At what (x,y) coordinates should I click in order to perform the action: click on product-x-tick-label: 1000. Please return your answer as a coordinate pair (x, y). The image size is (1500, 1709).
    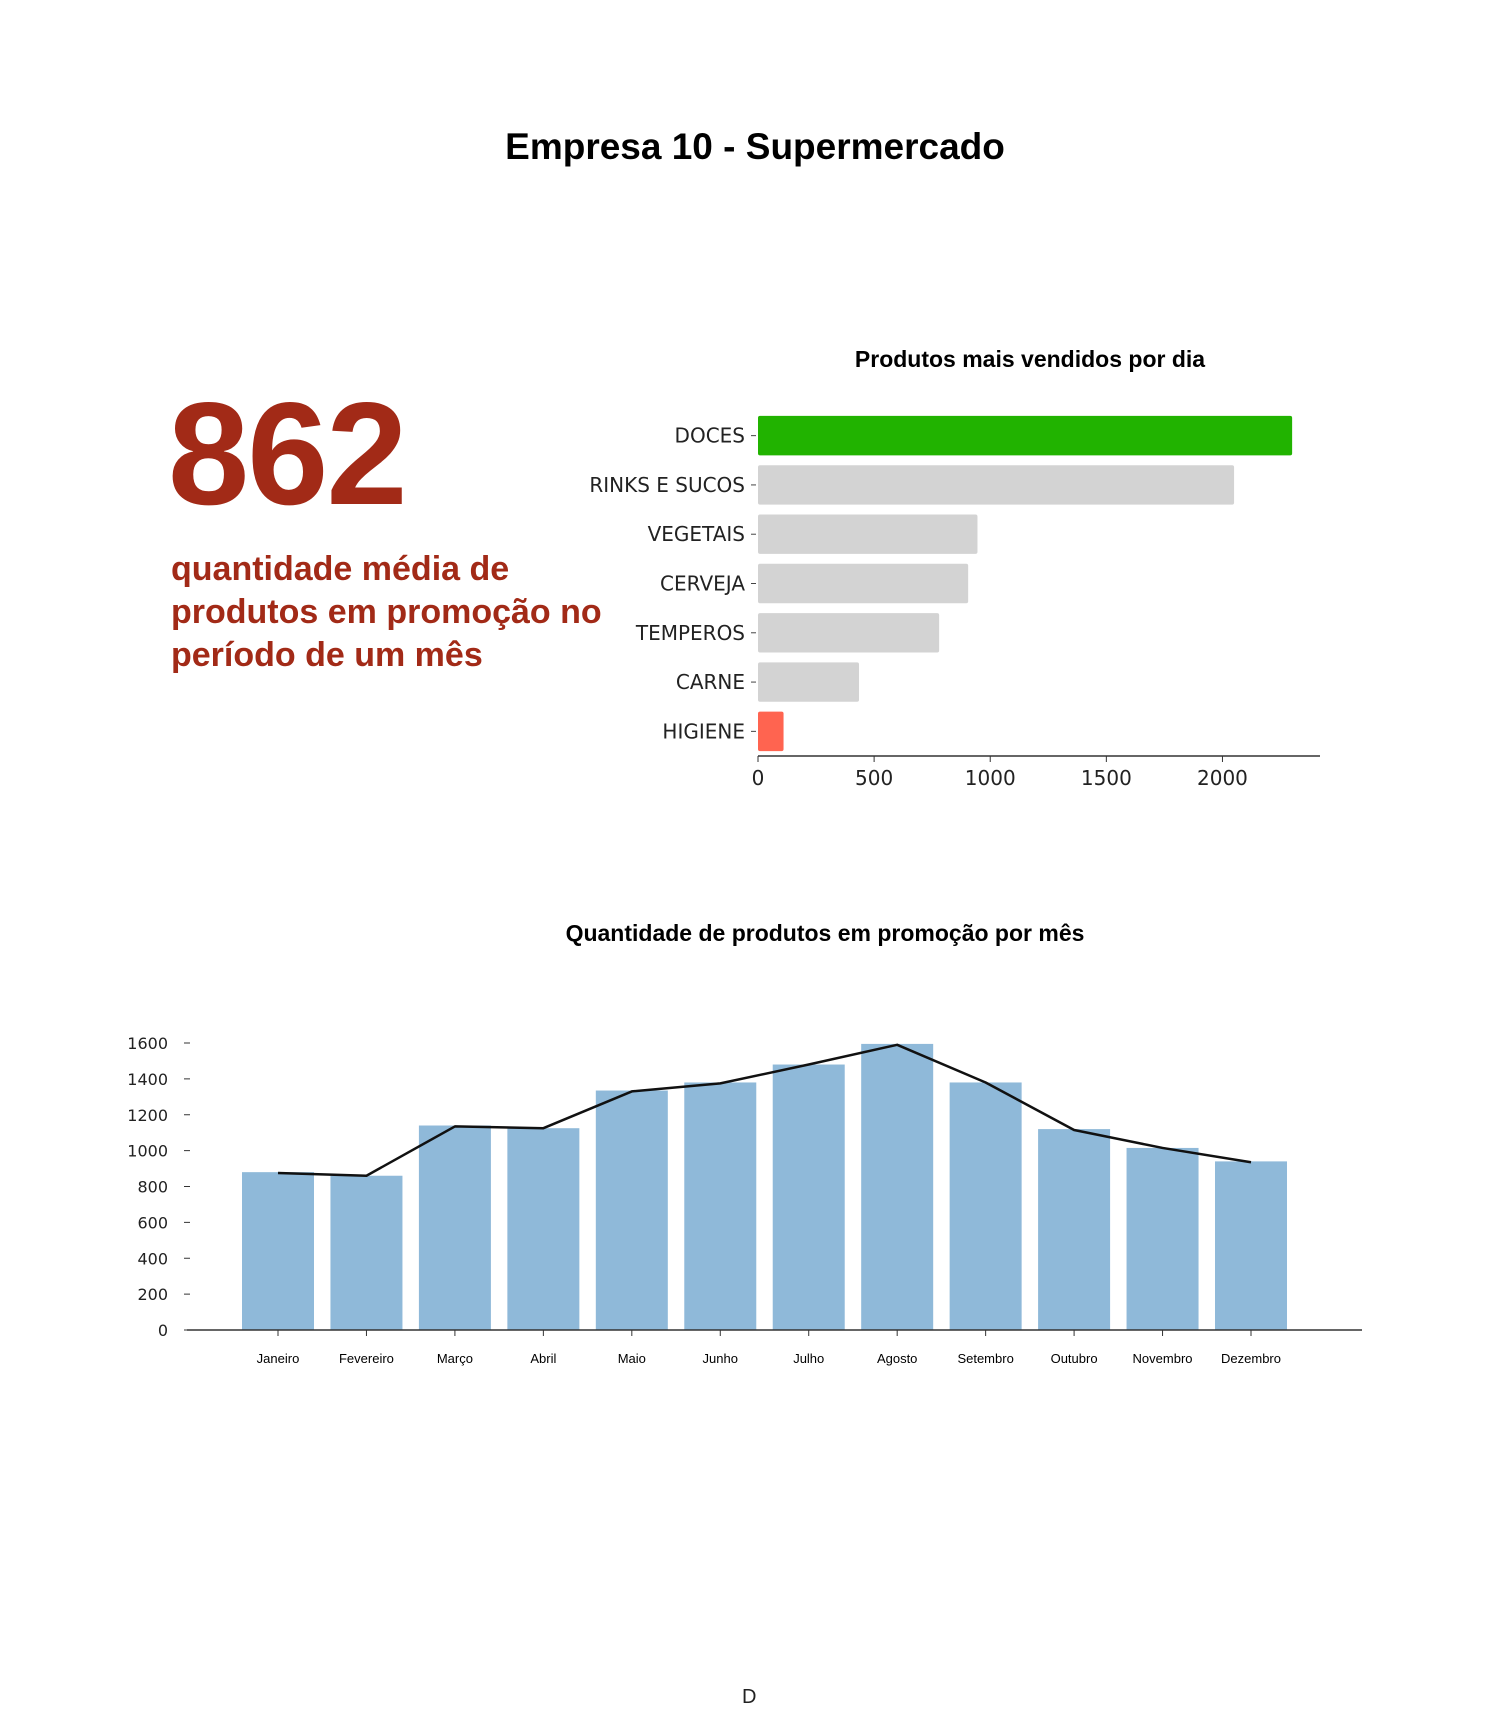
    Looking at the image, I should click on (990, 778).